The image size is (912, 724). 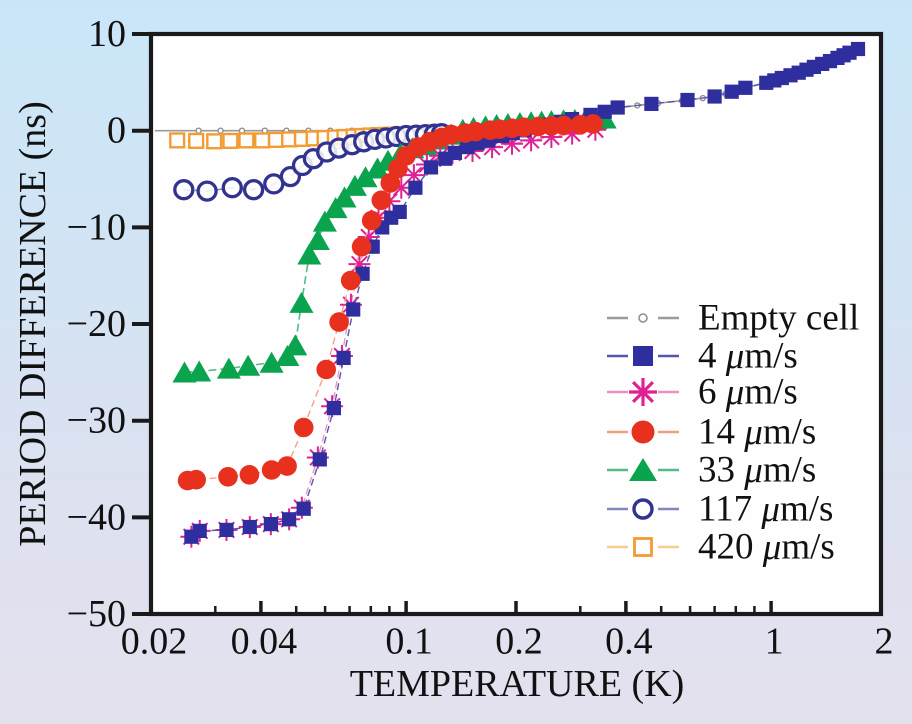 What do you see at coordinates (757, 432) in the screenshot?
I see `svg-text: 14 μm/s` at bounding box center [757, 432].